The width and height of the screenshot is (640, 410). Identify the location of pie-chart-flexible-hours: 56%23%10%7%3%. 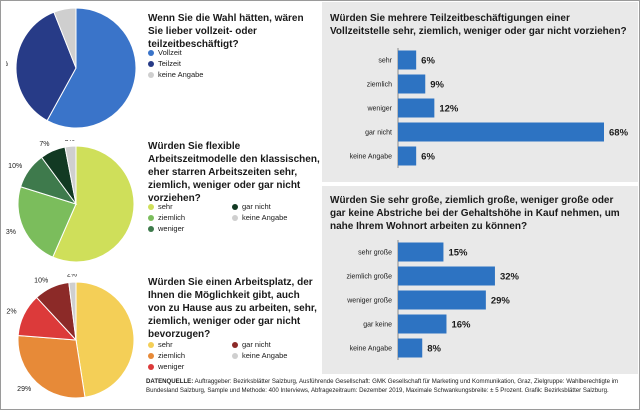
(70, 201).